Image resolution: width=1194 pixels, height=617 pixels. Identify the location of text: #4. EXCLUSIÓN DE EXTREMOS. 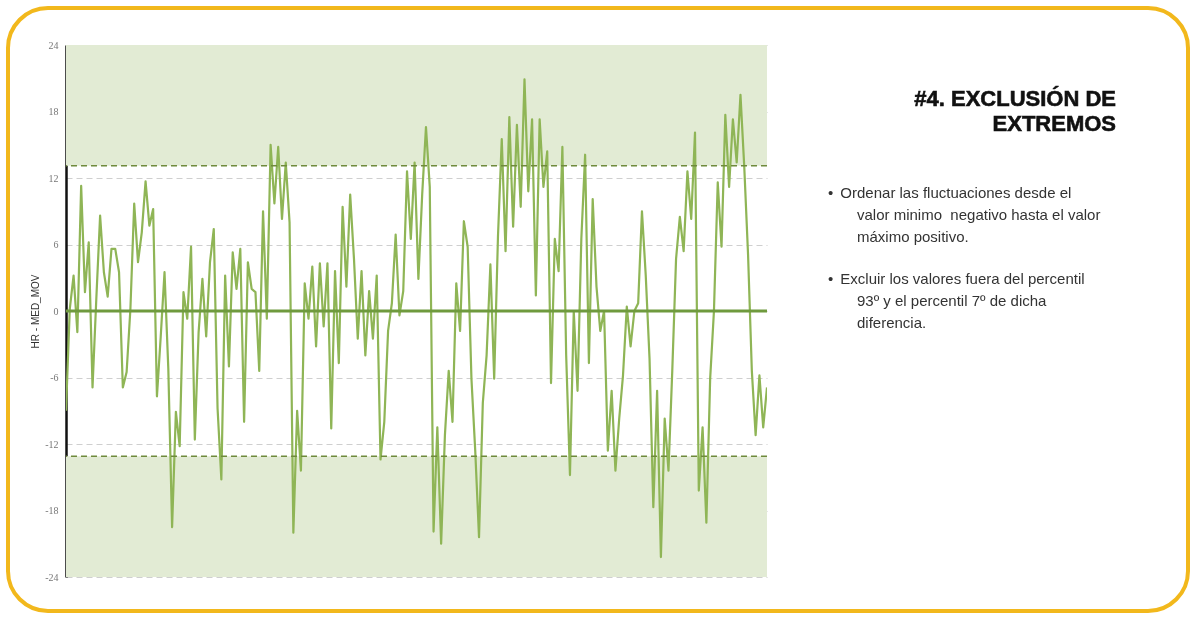
(1014, 111).